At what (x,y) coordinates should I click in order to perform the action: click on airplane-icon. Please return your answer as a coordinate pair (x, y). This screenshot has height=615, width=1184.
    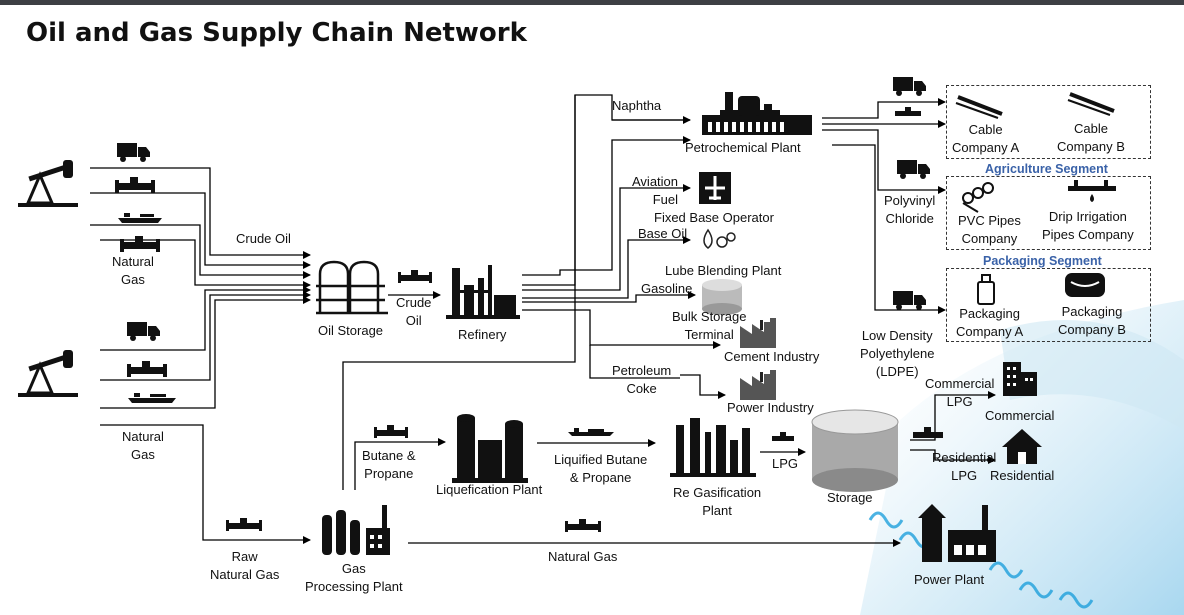
    Looking at the image, I should click on (715, 188).